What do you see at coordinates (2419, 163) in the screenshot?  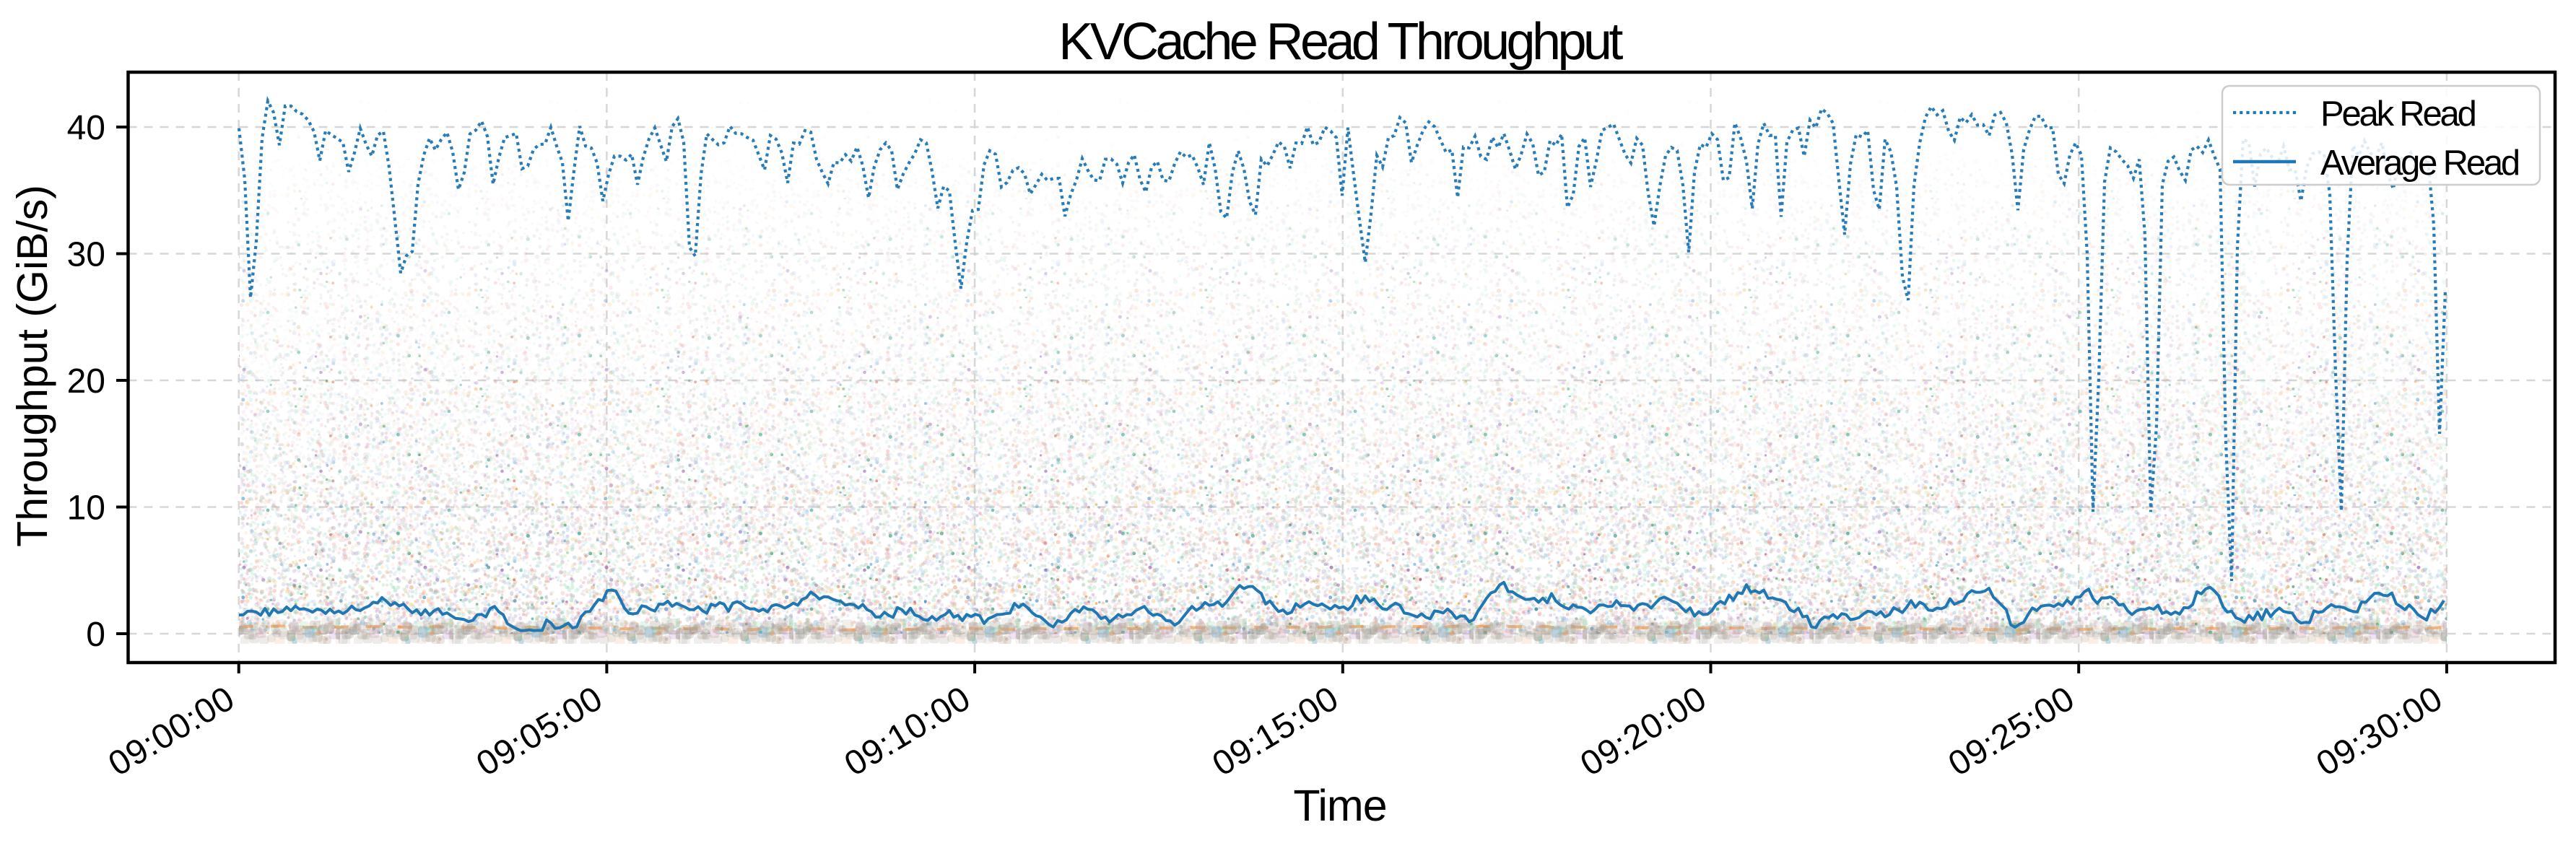 I see `svg-text: Average Read` at bounding box center [2419, 163].